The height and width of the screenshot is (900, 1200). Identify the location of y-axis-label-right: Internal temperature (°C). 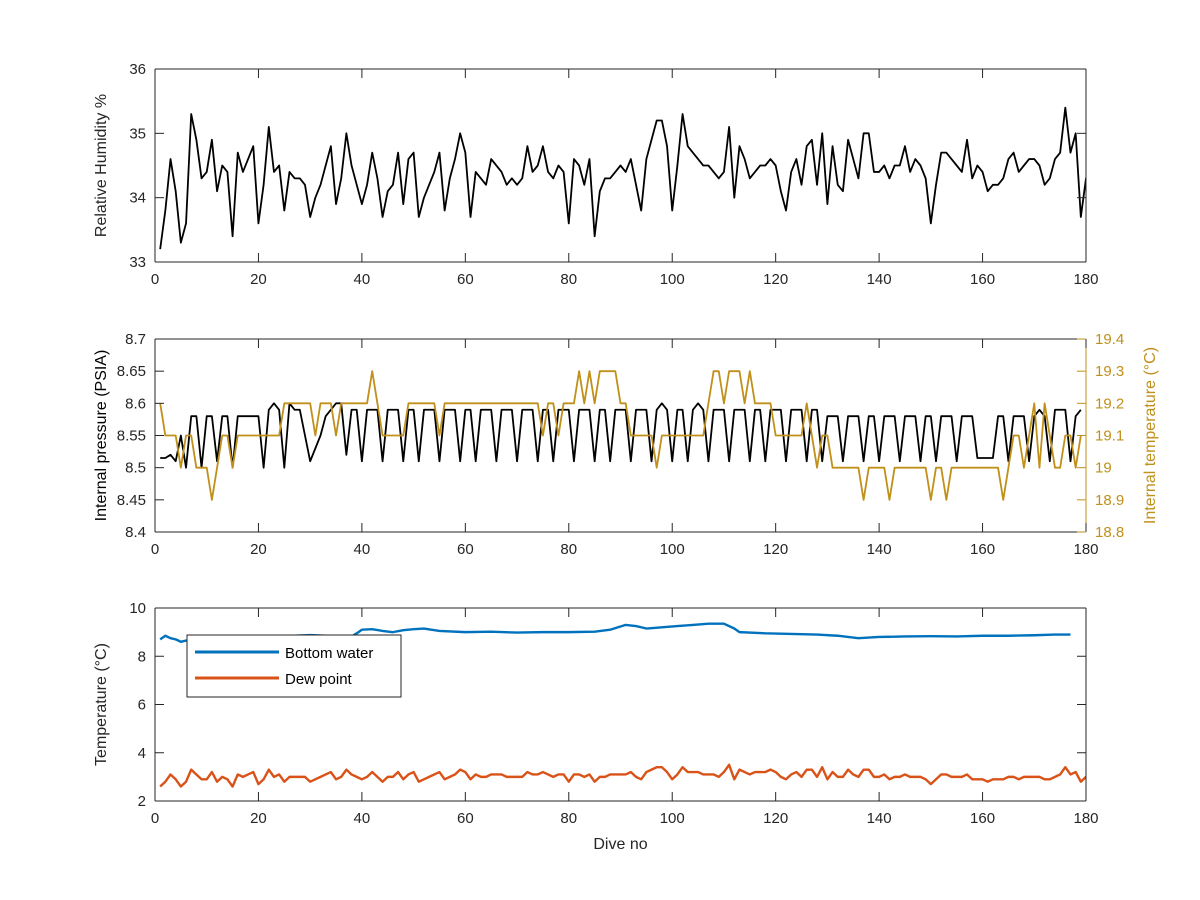
(1150, 435).